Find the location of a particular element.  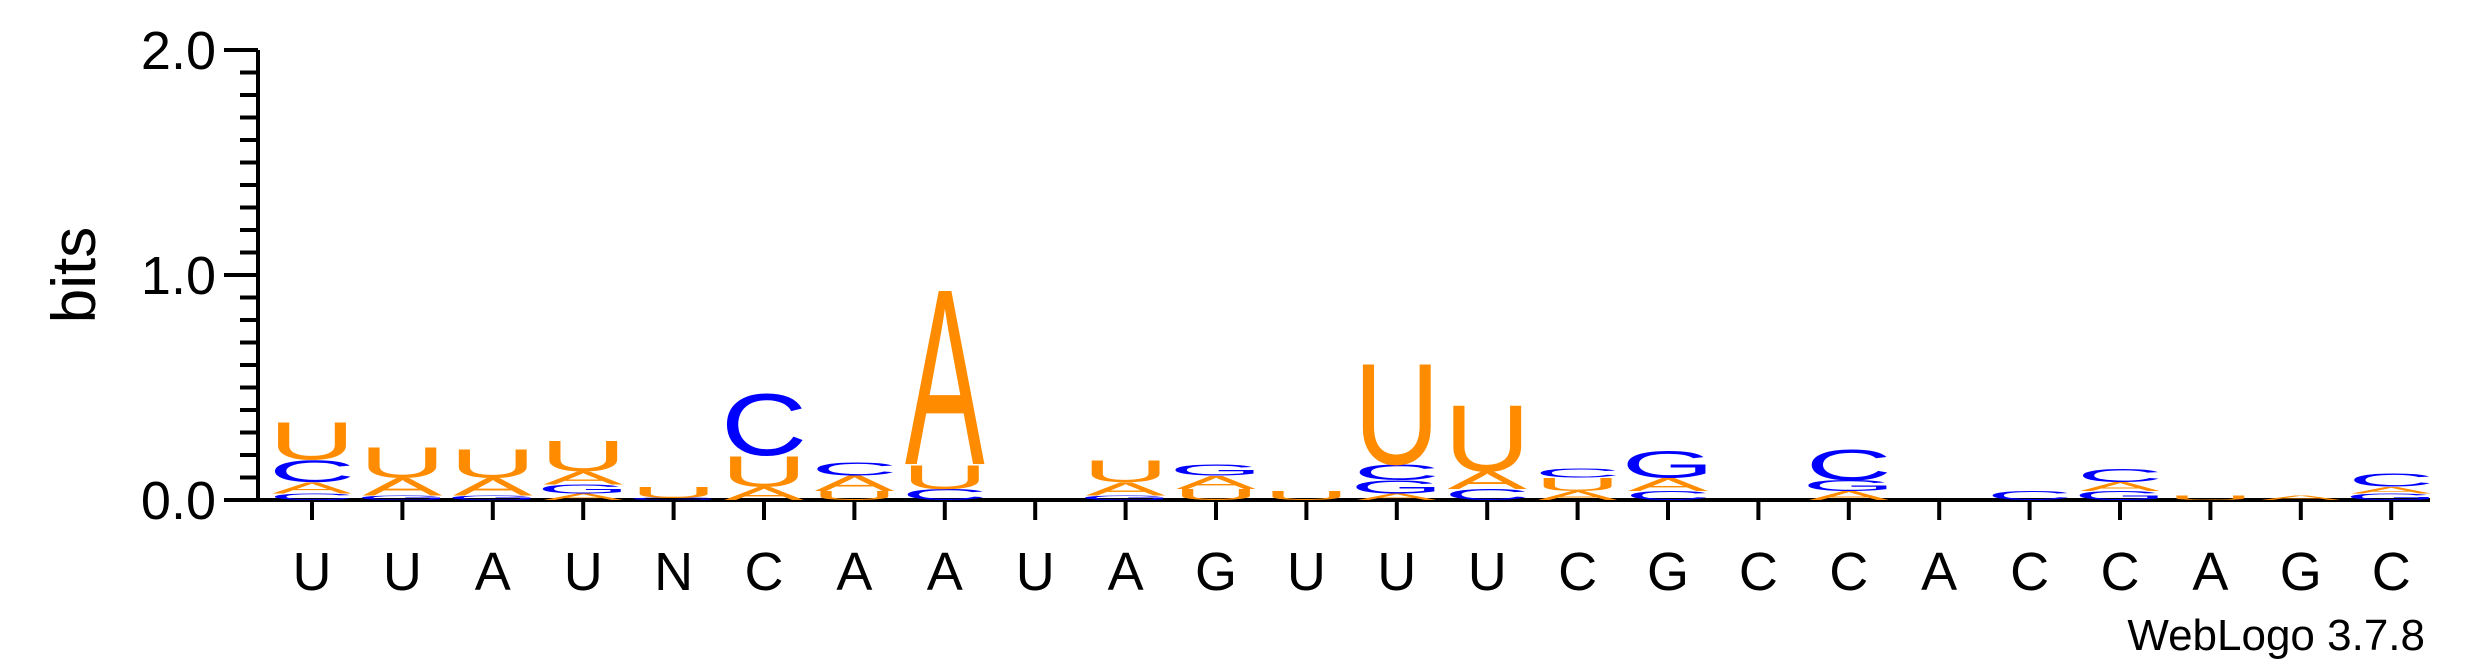

y-tick-label: 2.0 is located at coordinates (178, 51).